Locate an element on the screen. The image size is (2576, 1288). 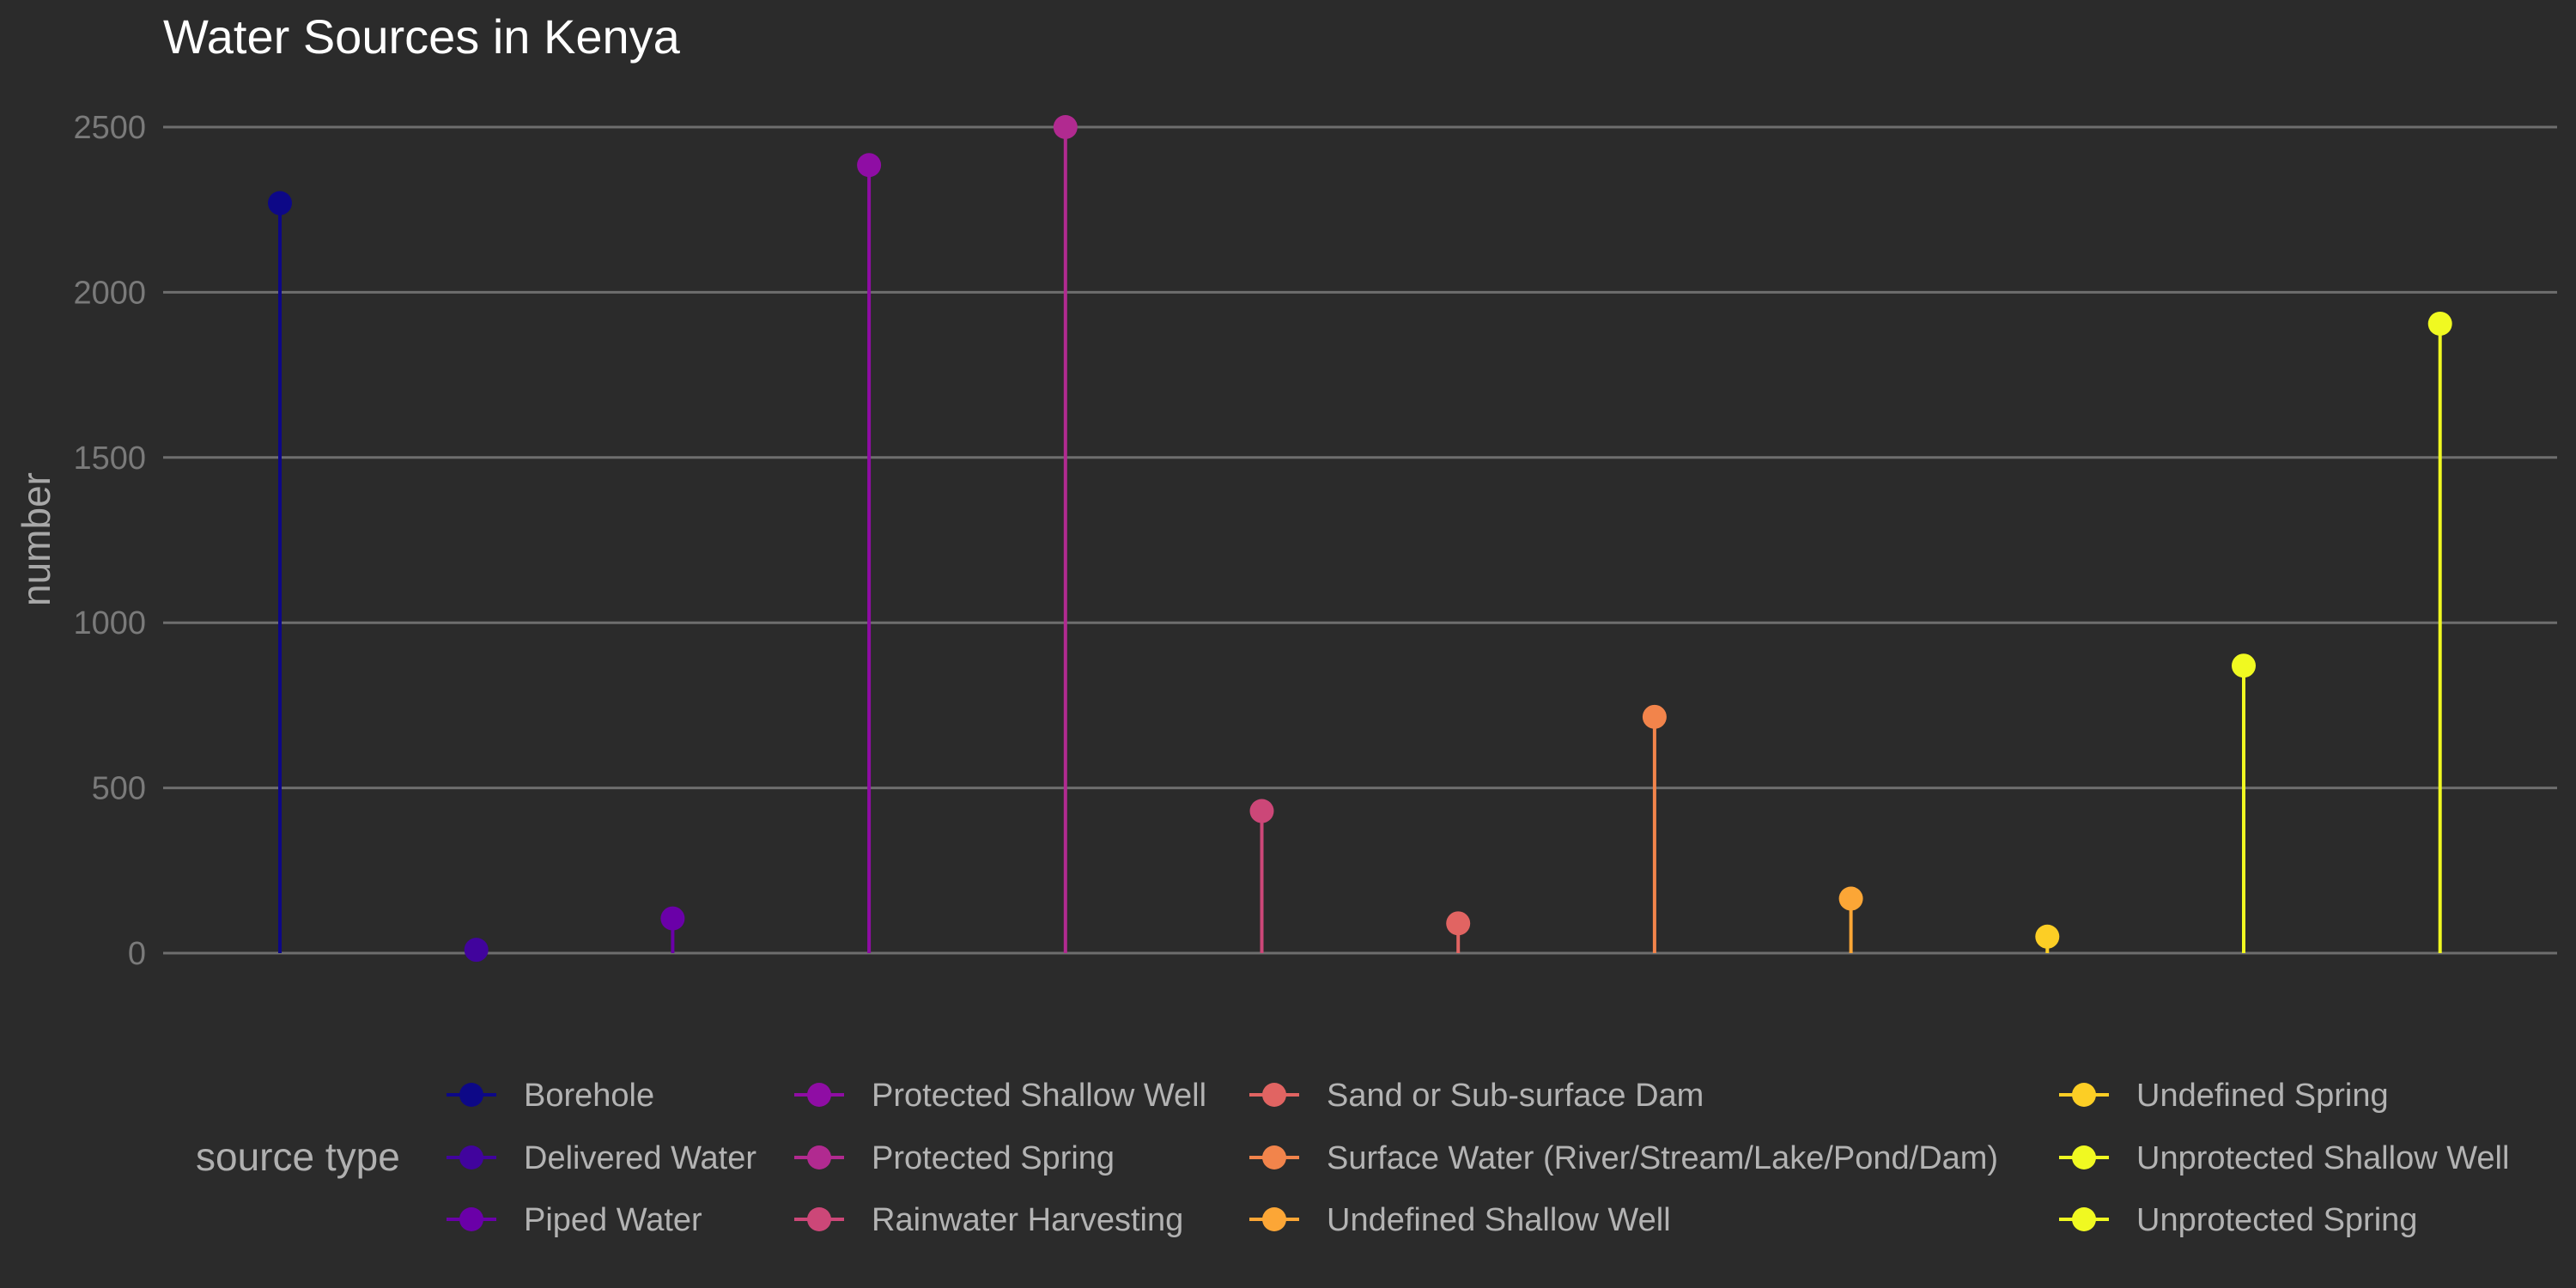
legend-item: Sand or Sub-surface Dam is located at coordinates (1477, 1096).